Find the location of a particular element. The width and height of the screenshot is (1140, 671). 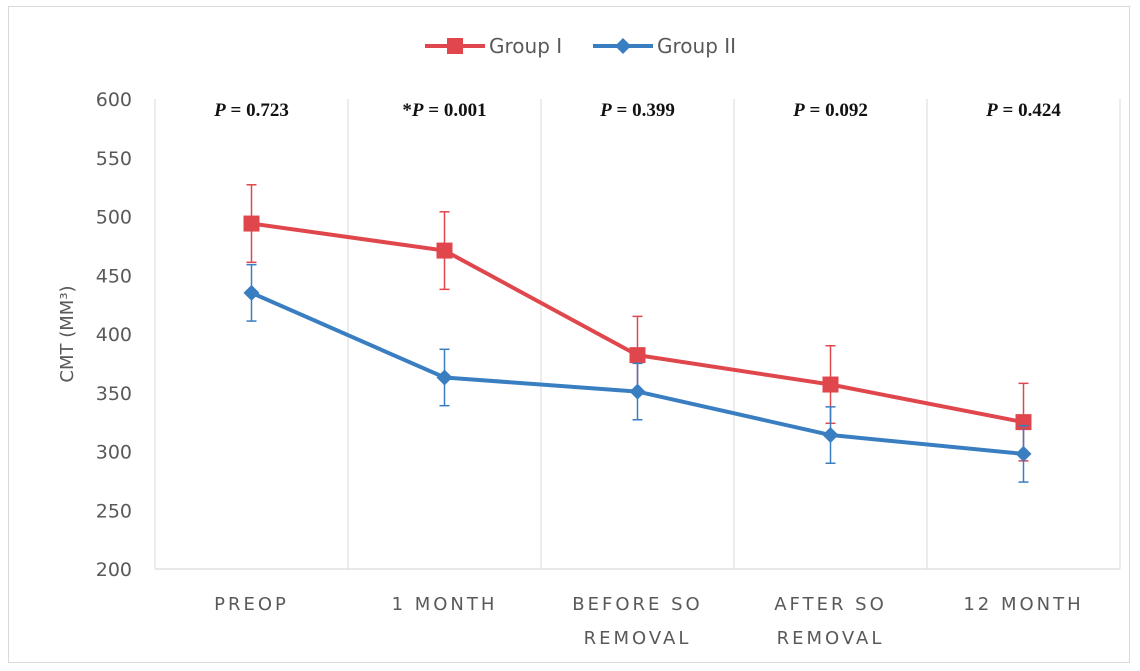

y-axis-label: CMT (MM³) is located at coordinates (67, 333).